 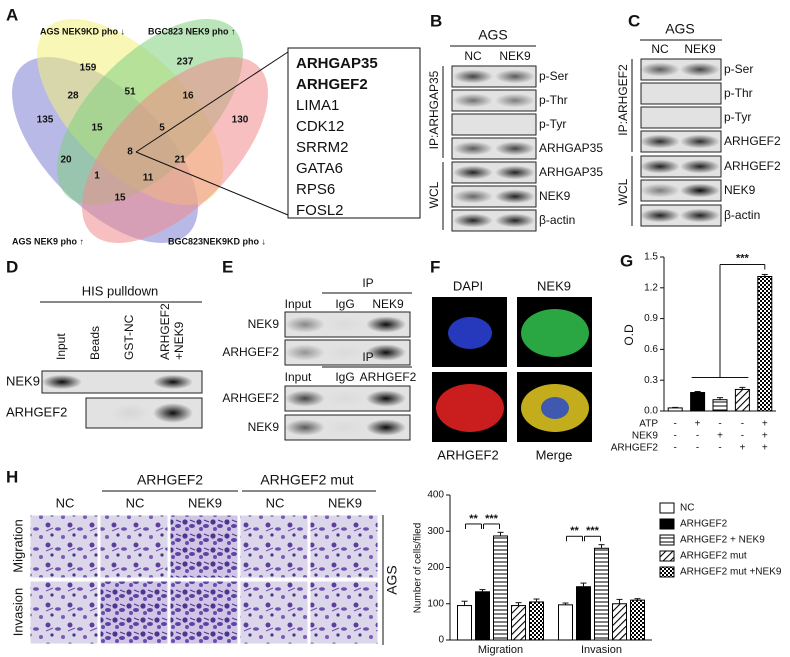 I want to click on group-label: ARHGEF2, so click(x=170, y=480).